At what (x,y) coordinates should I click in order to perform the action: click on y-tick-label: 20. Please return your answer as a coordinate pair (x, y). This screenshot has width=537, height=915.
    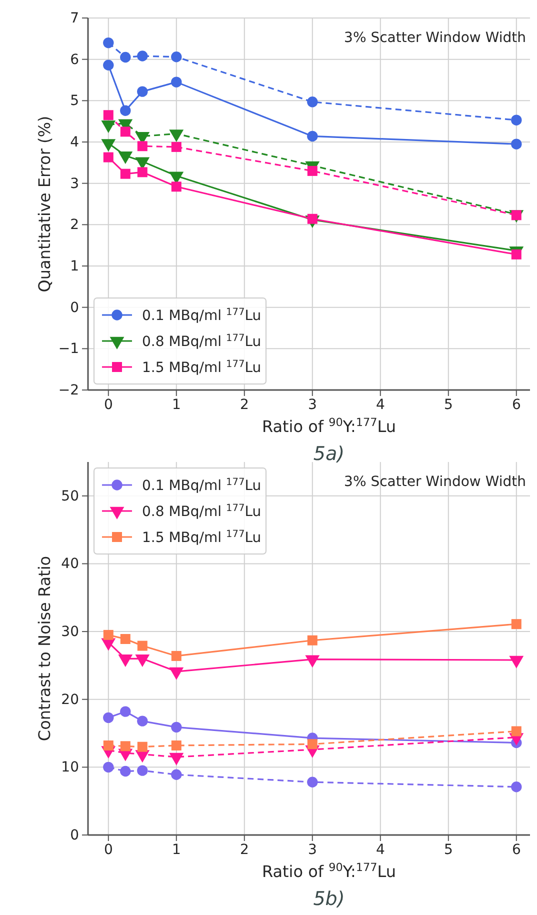
    Looking at the image, I should click on (70, 700).